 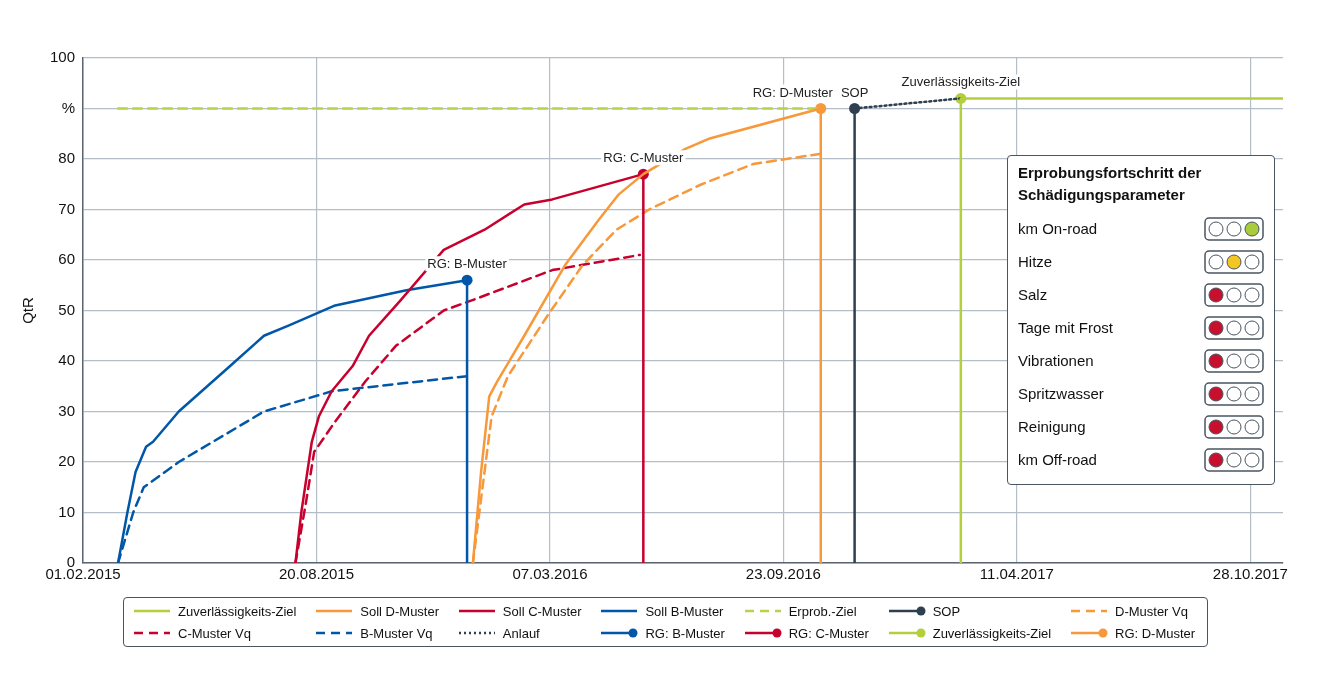 I want to click on x-tick-label: 11.04.2017, so click(x=1016, y=574).